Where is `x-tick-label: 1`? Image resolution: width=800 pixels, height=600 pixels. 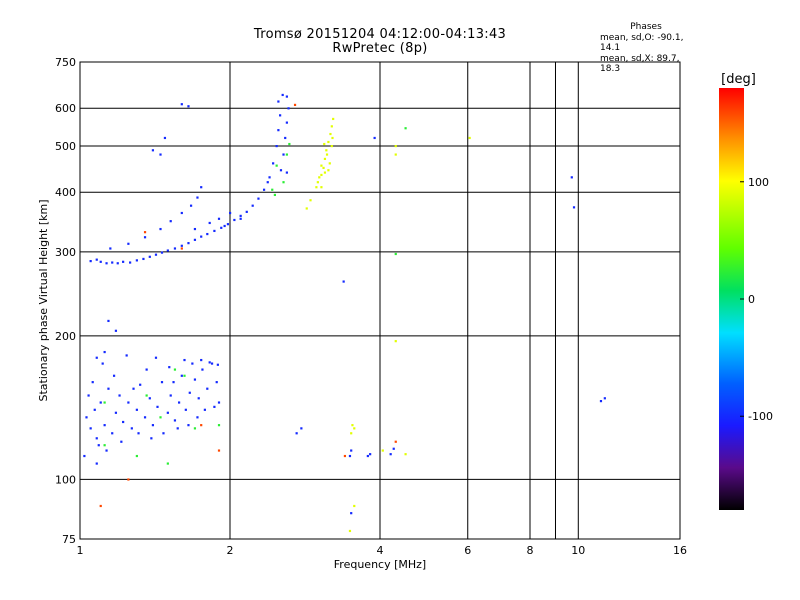 x-tick-label: 1 is located at coordinates (80, 550).